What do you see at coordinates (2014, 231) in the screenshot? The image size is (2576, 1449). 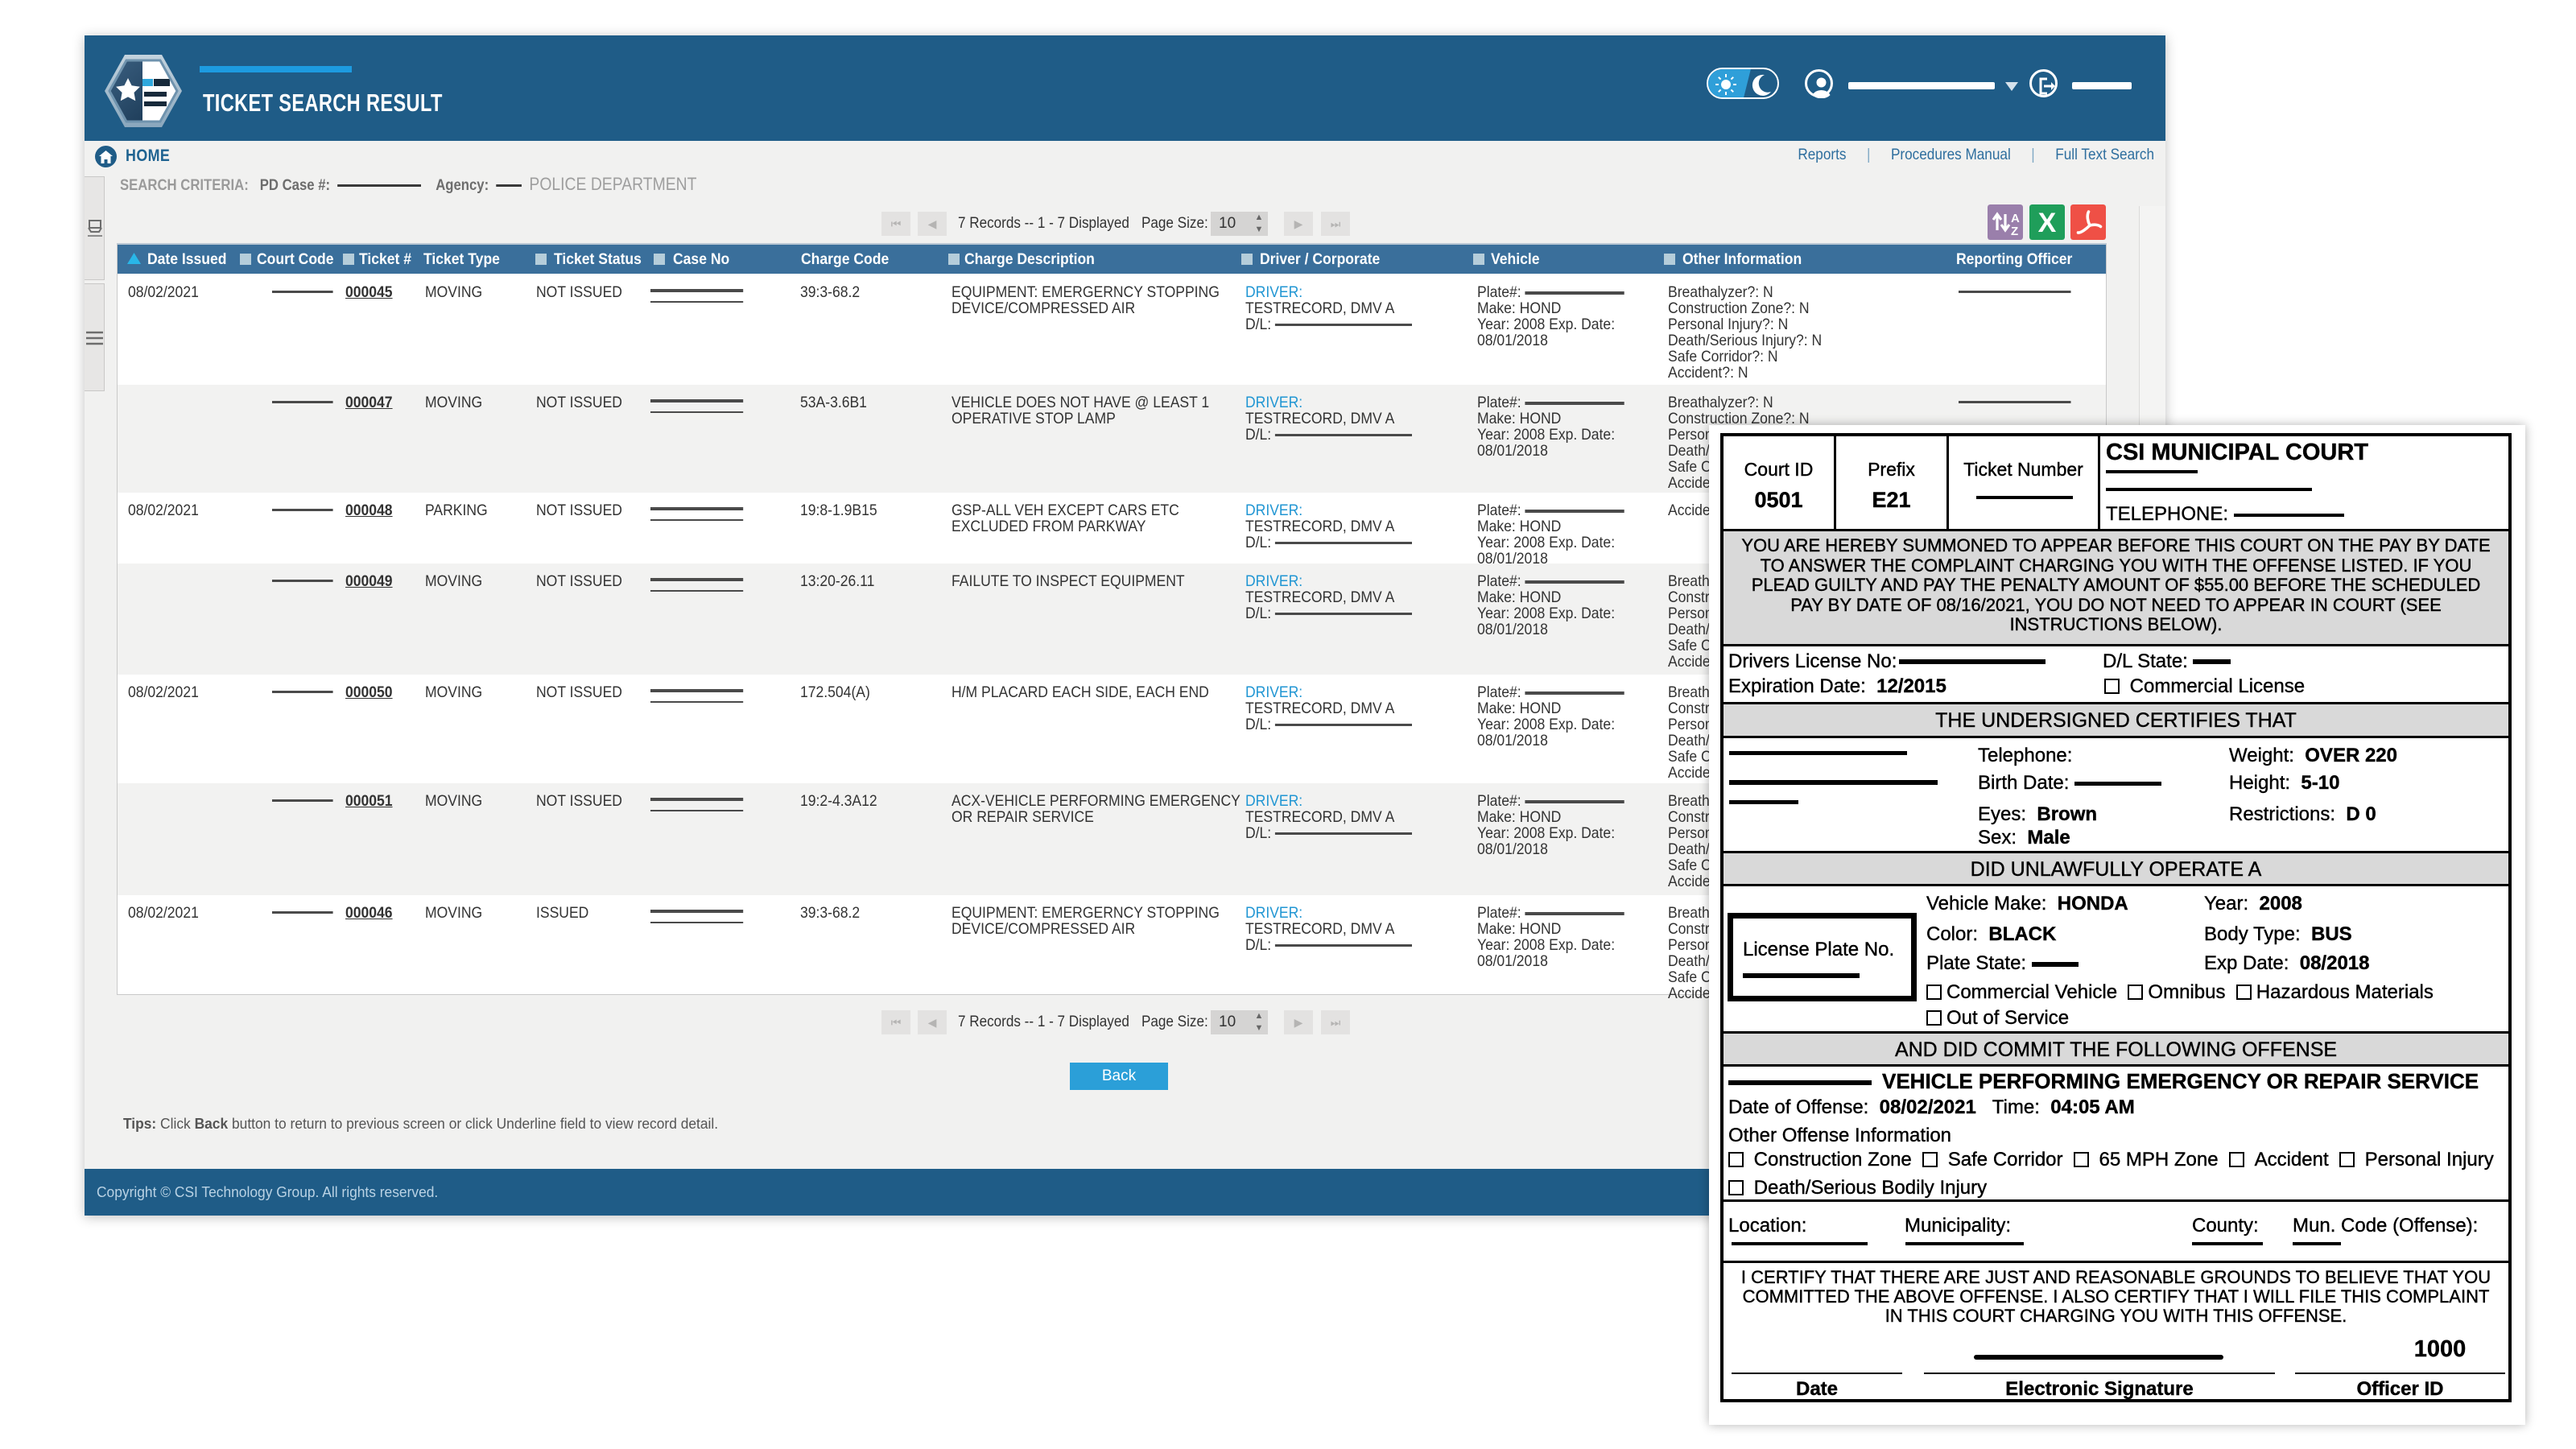 I see `svg-text: Z` at bounding box center [2014, 231].